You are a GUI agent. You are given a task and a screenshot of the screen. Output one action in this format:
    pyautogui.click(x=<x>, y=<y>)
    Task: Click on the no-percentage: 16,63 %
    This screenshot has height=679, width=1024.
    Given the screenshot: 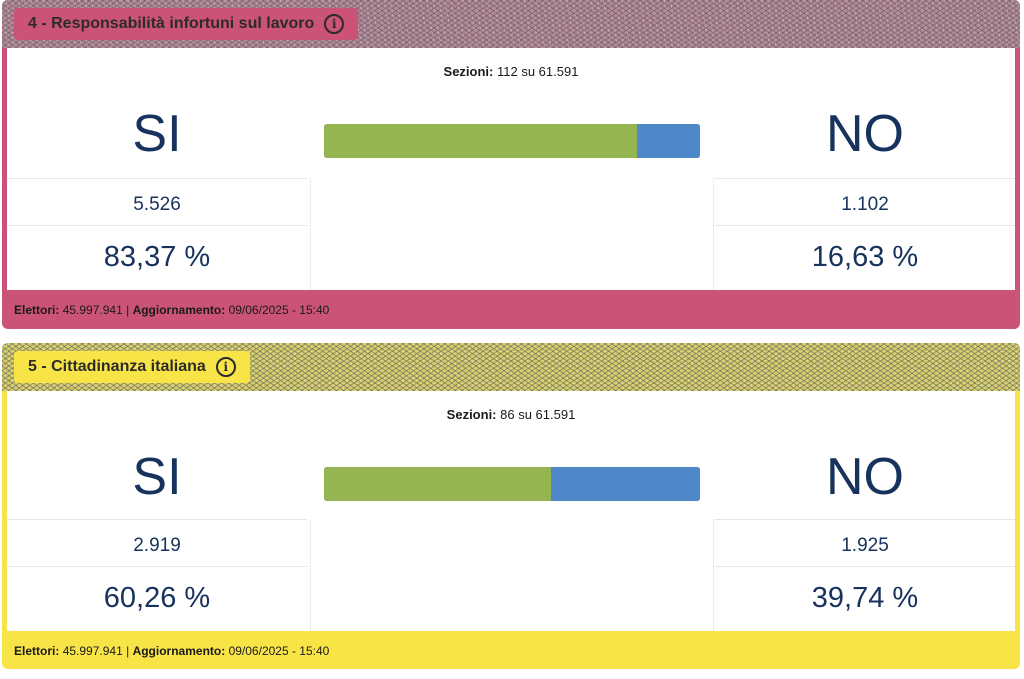 What is the action you would take?
    pyautogui.click(x=865, y=257)
    